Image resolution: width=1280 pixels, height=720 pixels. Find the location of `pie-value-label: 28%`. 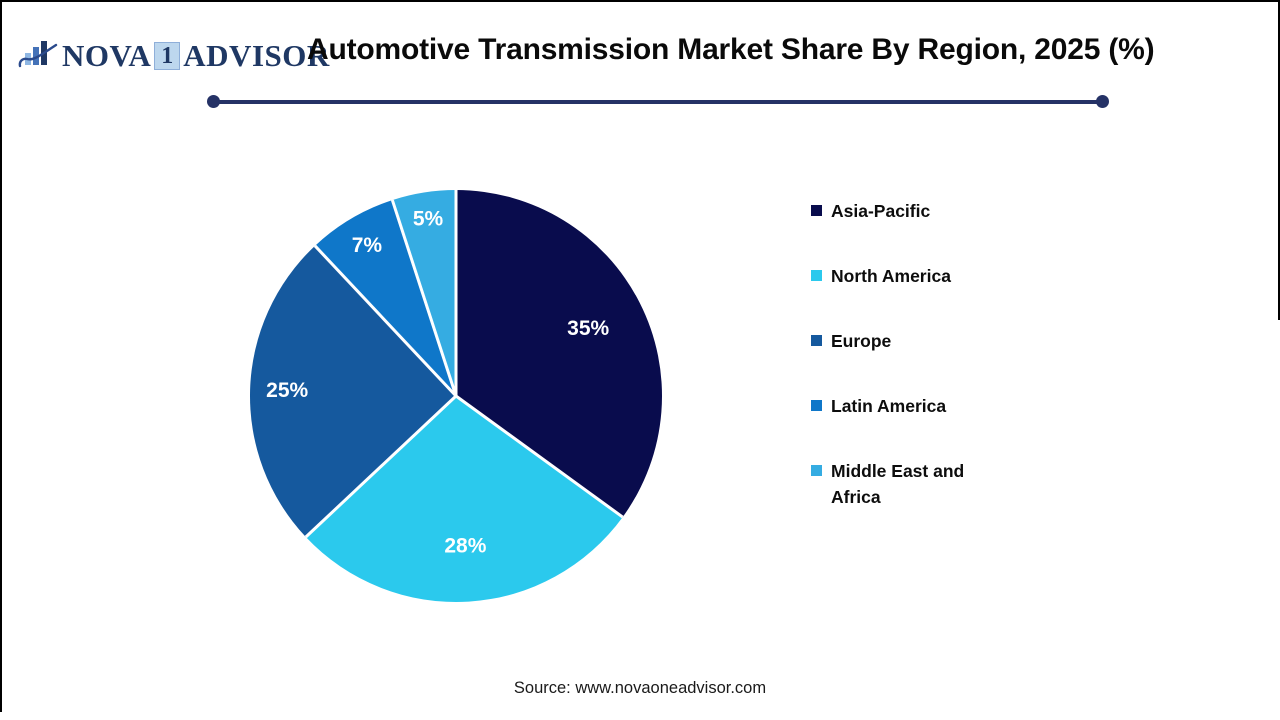

pie-value-label: 28% is located at coordinates (465, 546).